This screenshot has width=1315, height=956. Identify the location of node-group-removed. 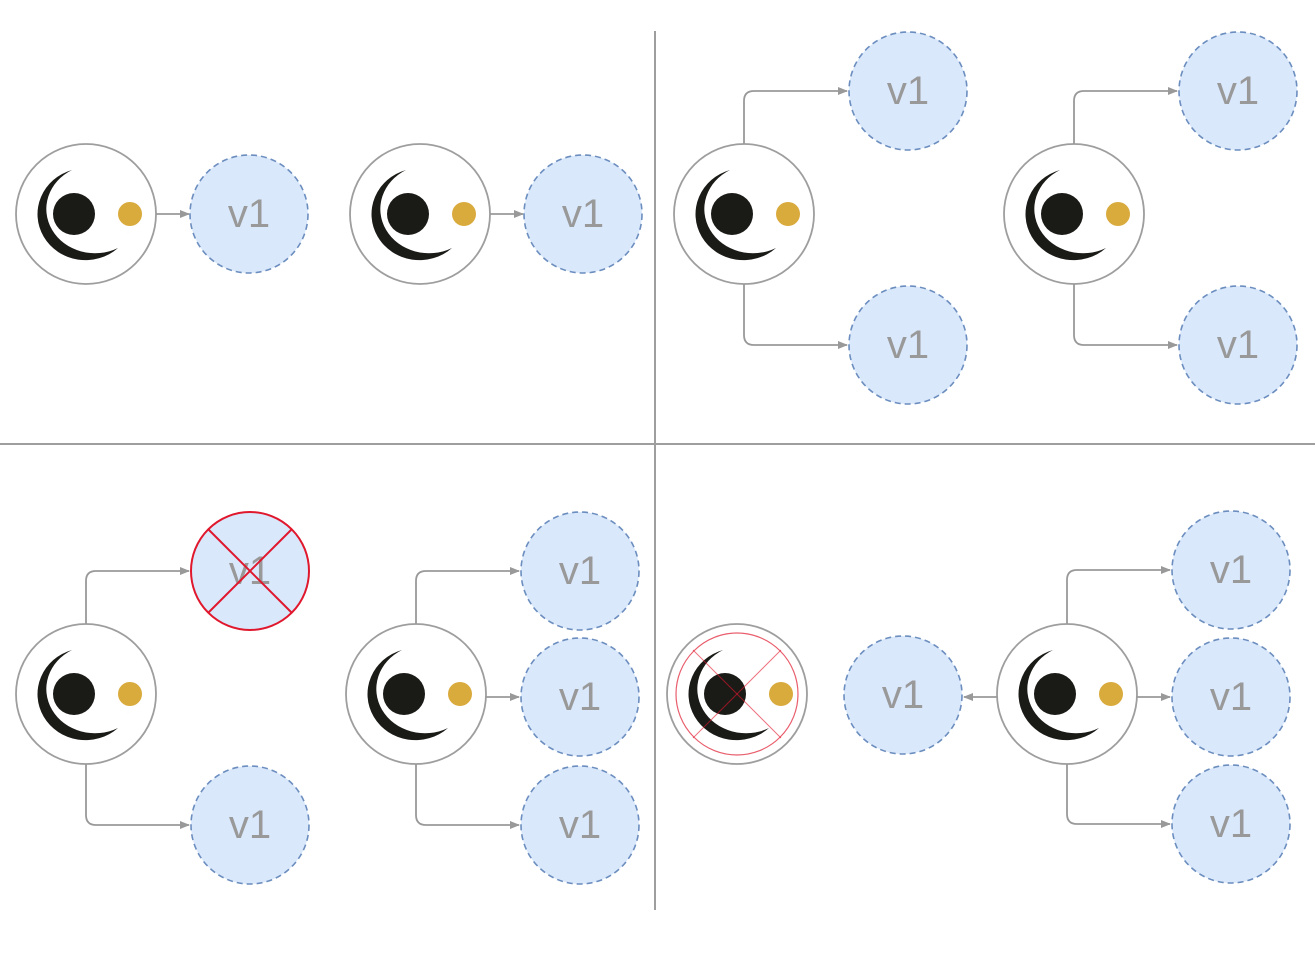
(737, 694).